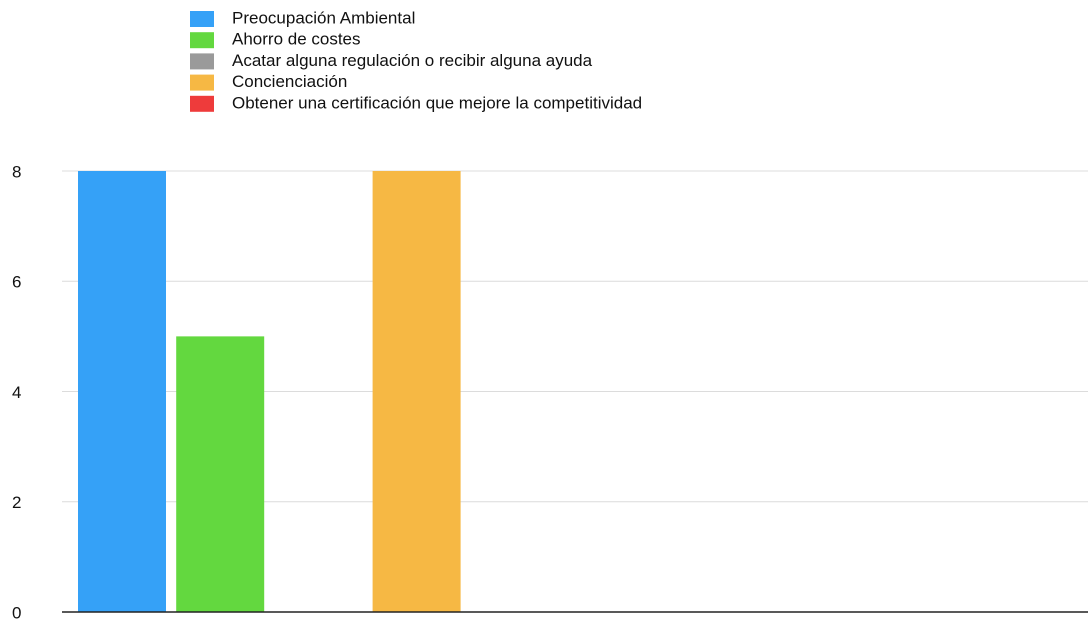 Image resolution: width=1088 pixels, height=620 pixels. Describe the element at coordinates (296, 39) in the screenshot. I see `legend-label: Ahorro de costes` at that location.